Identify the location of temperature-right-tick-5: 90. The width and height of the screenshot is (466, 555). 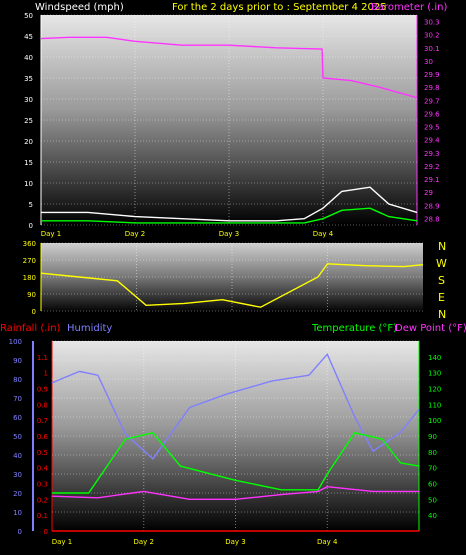
(432, 437).